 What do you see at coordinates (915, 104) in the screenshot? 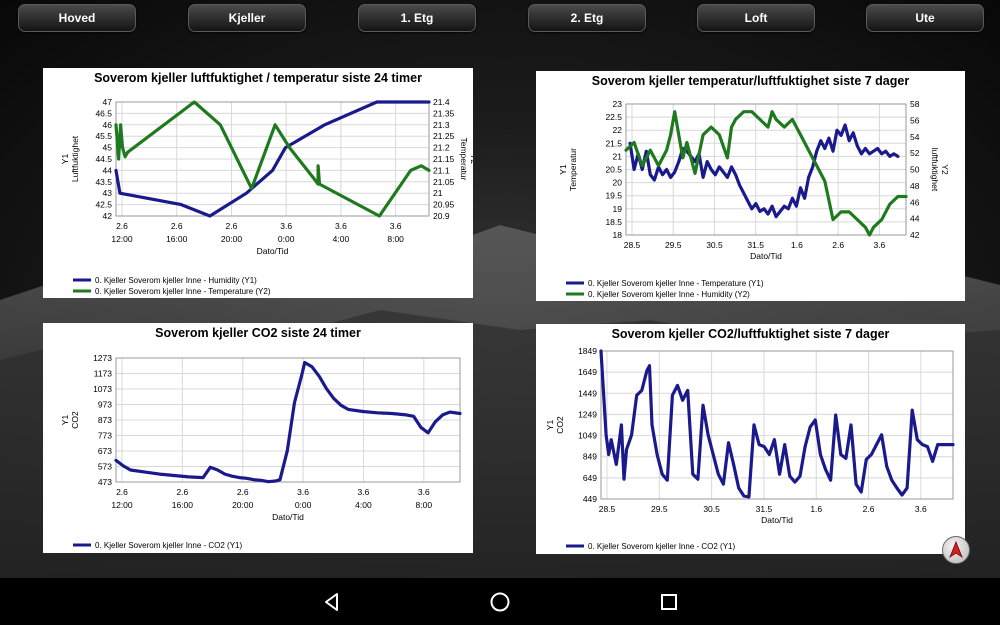
I see `y2-tick-label: 58` at bounding box center [915, 104].